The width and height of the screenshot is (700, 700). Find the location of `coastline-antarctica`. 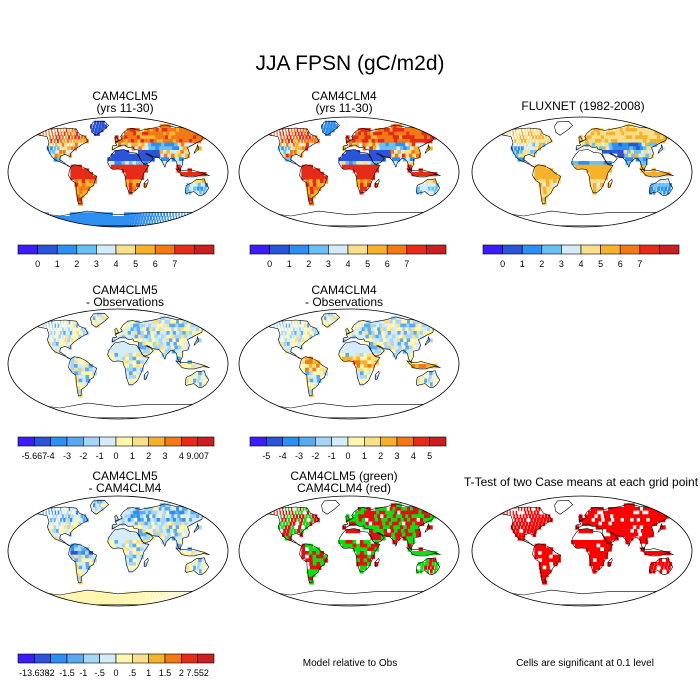

coastline-antarctica is located at coordinates (349, 597).